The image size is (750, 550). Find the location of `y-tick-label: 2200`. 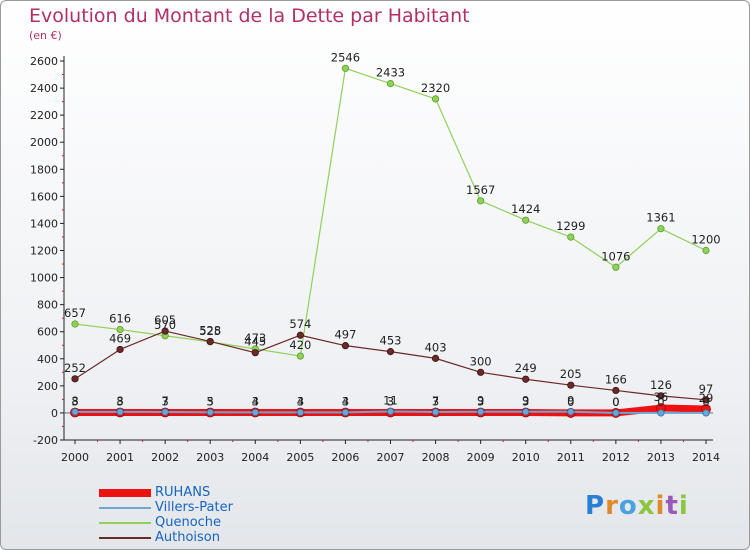

y-tick-label: 2200 is located at coordinates (44, 115).